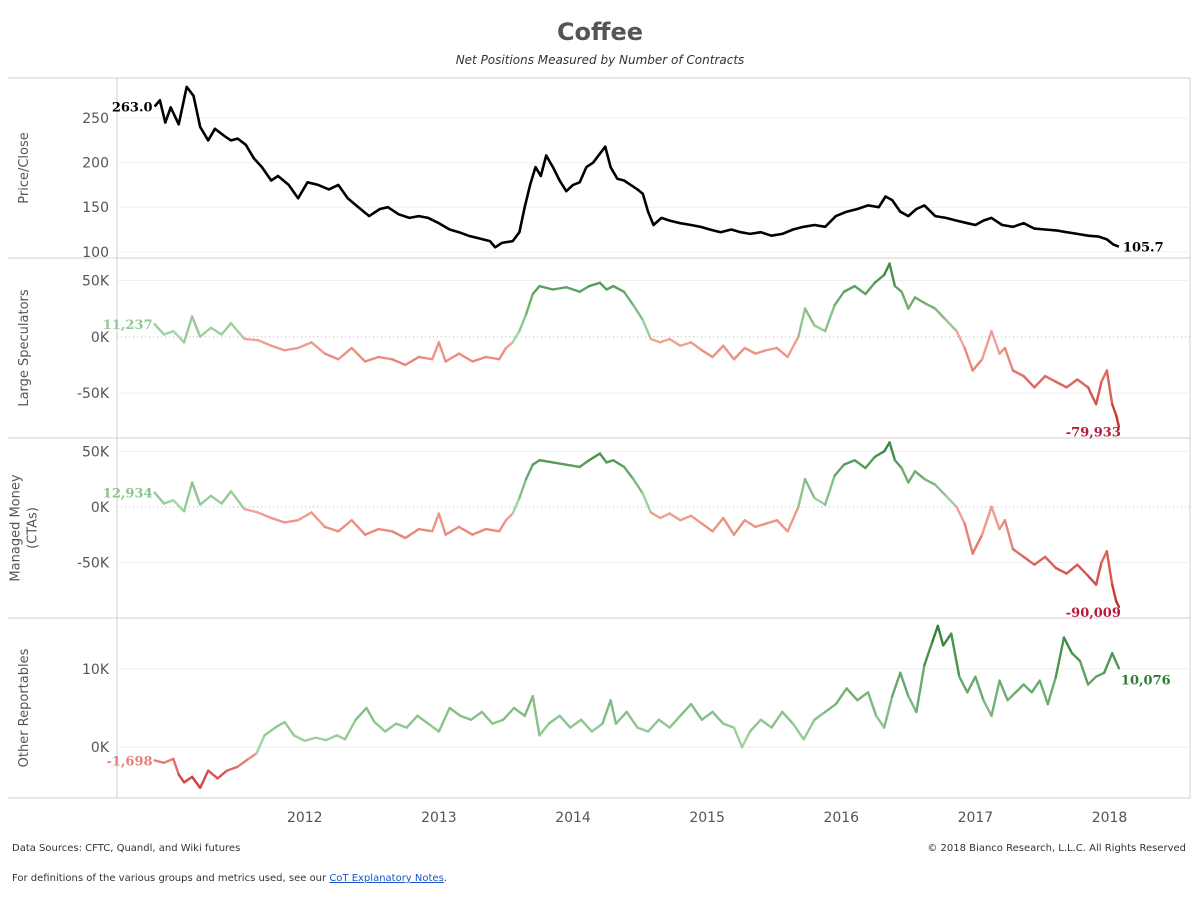 The height and width of the screenshot is (900, 1200). Describe the element at coordinates (95, 119) in the screenshot. I see `y-tick-label-panel-1: 250` at that location.